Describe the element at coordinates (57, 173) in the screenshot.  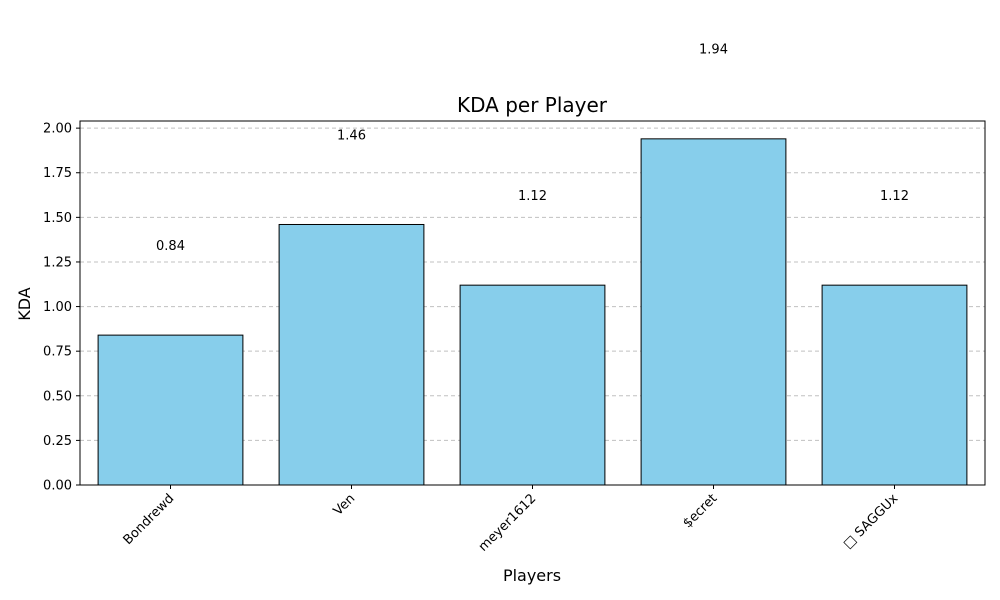
I see `y-tick-label: 1.75` at that location.